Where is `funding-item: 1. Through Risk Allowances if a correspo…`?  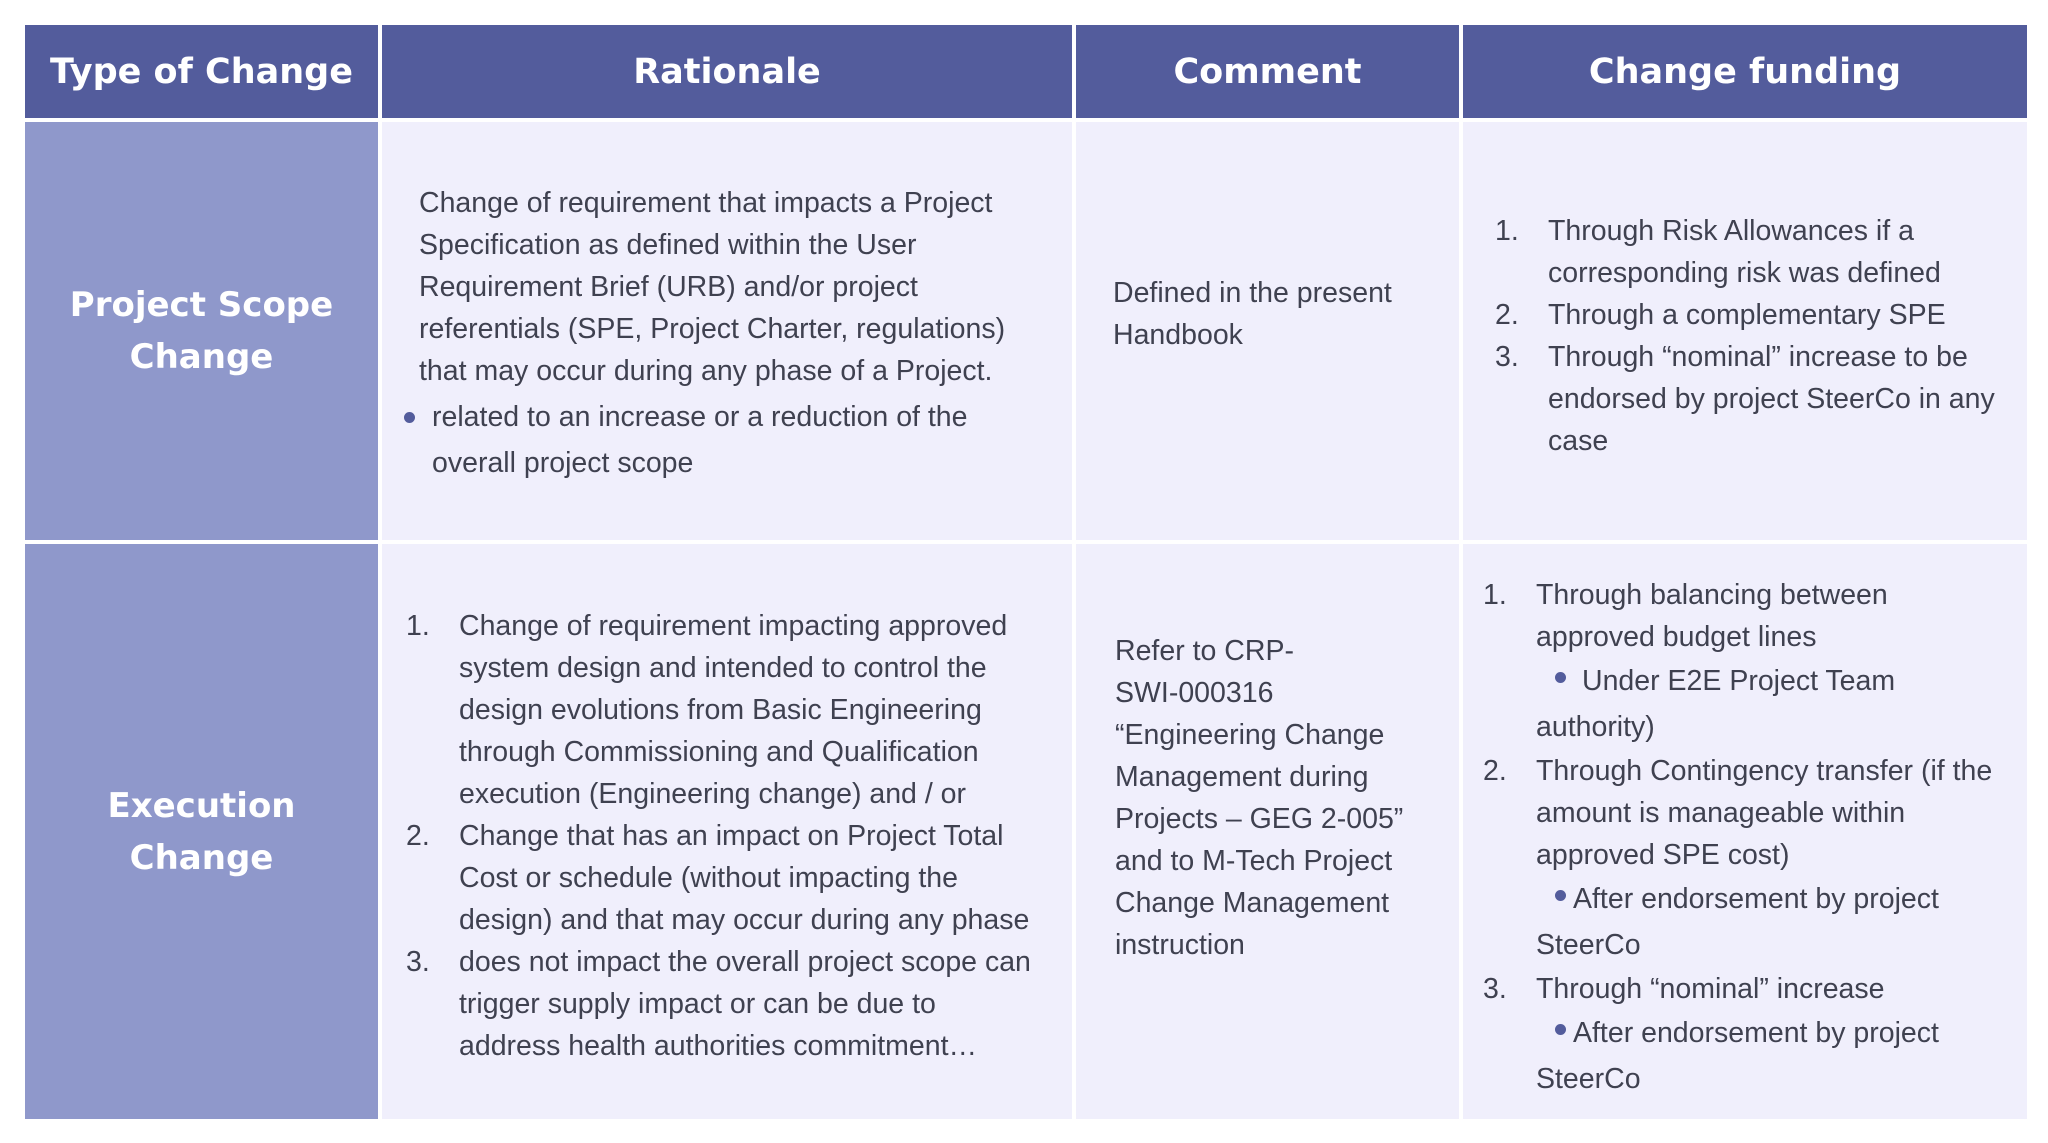
funding-item: 1. Through Risk Allowances if a correspo… is located at coordinates (1757, 252).